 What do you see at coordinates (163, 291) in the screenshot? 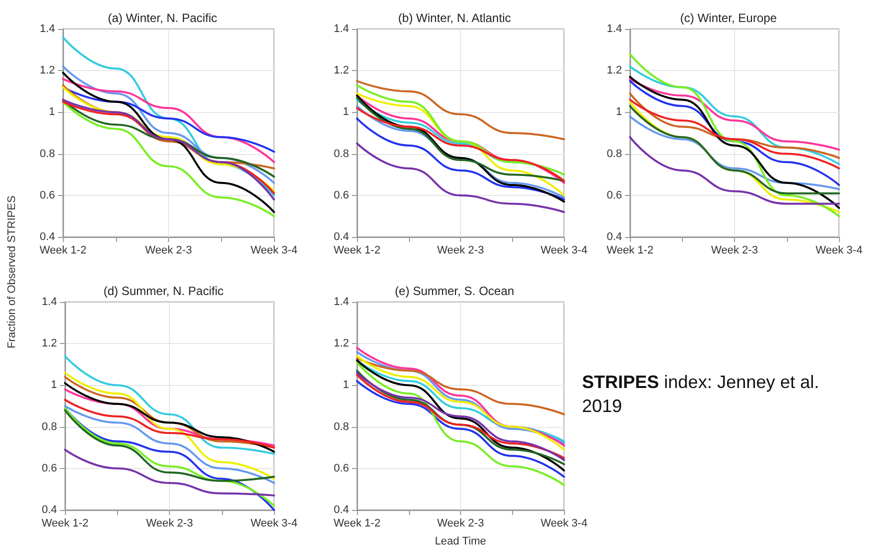
I see `chart-title: (d) Summer, N. Pacific` at bounding box center [163, 291].